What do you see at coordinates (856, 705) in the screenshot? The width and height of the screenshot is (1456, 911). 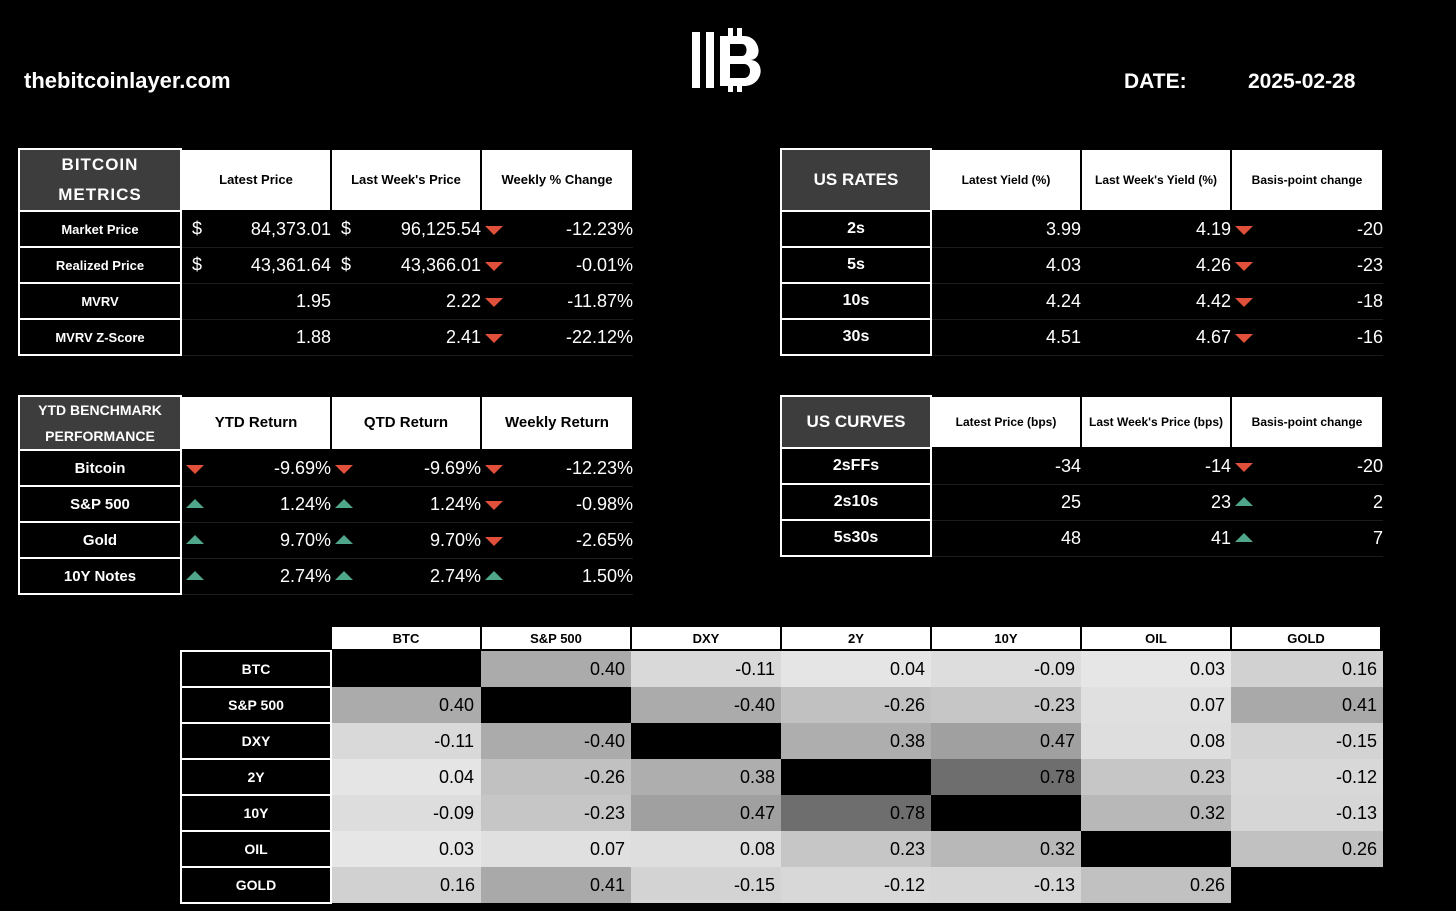 I see `correlation-cell: -0.26` at bounding box center [856, 705].